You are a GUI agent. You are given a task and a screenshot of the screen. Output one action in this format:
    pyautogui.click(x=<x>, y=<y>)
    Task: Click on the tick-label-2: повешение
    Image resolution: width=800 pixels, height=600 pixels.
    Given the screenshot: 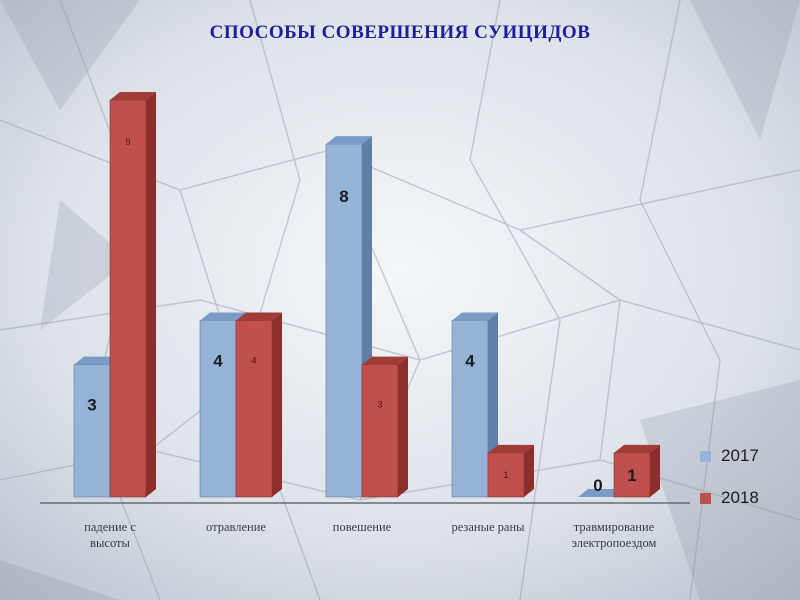 What is the action you would take?
    pyautogui.click(x=362, y=527)
    